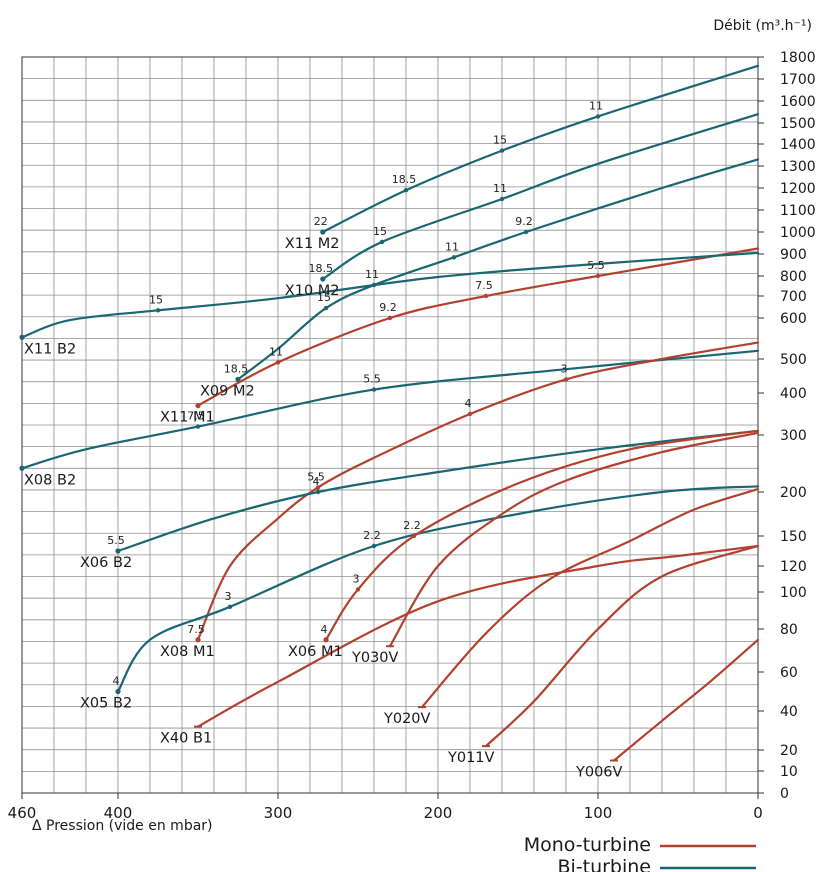  What do you see at coordinates (599, 773) in the screenshot?
I see `series-name-label: Y006V` at bounding box center [599, 773].